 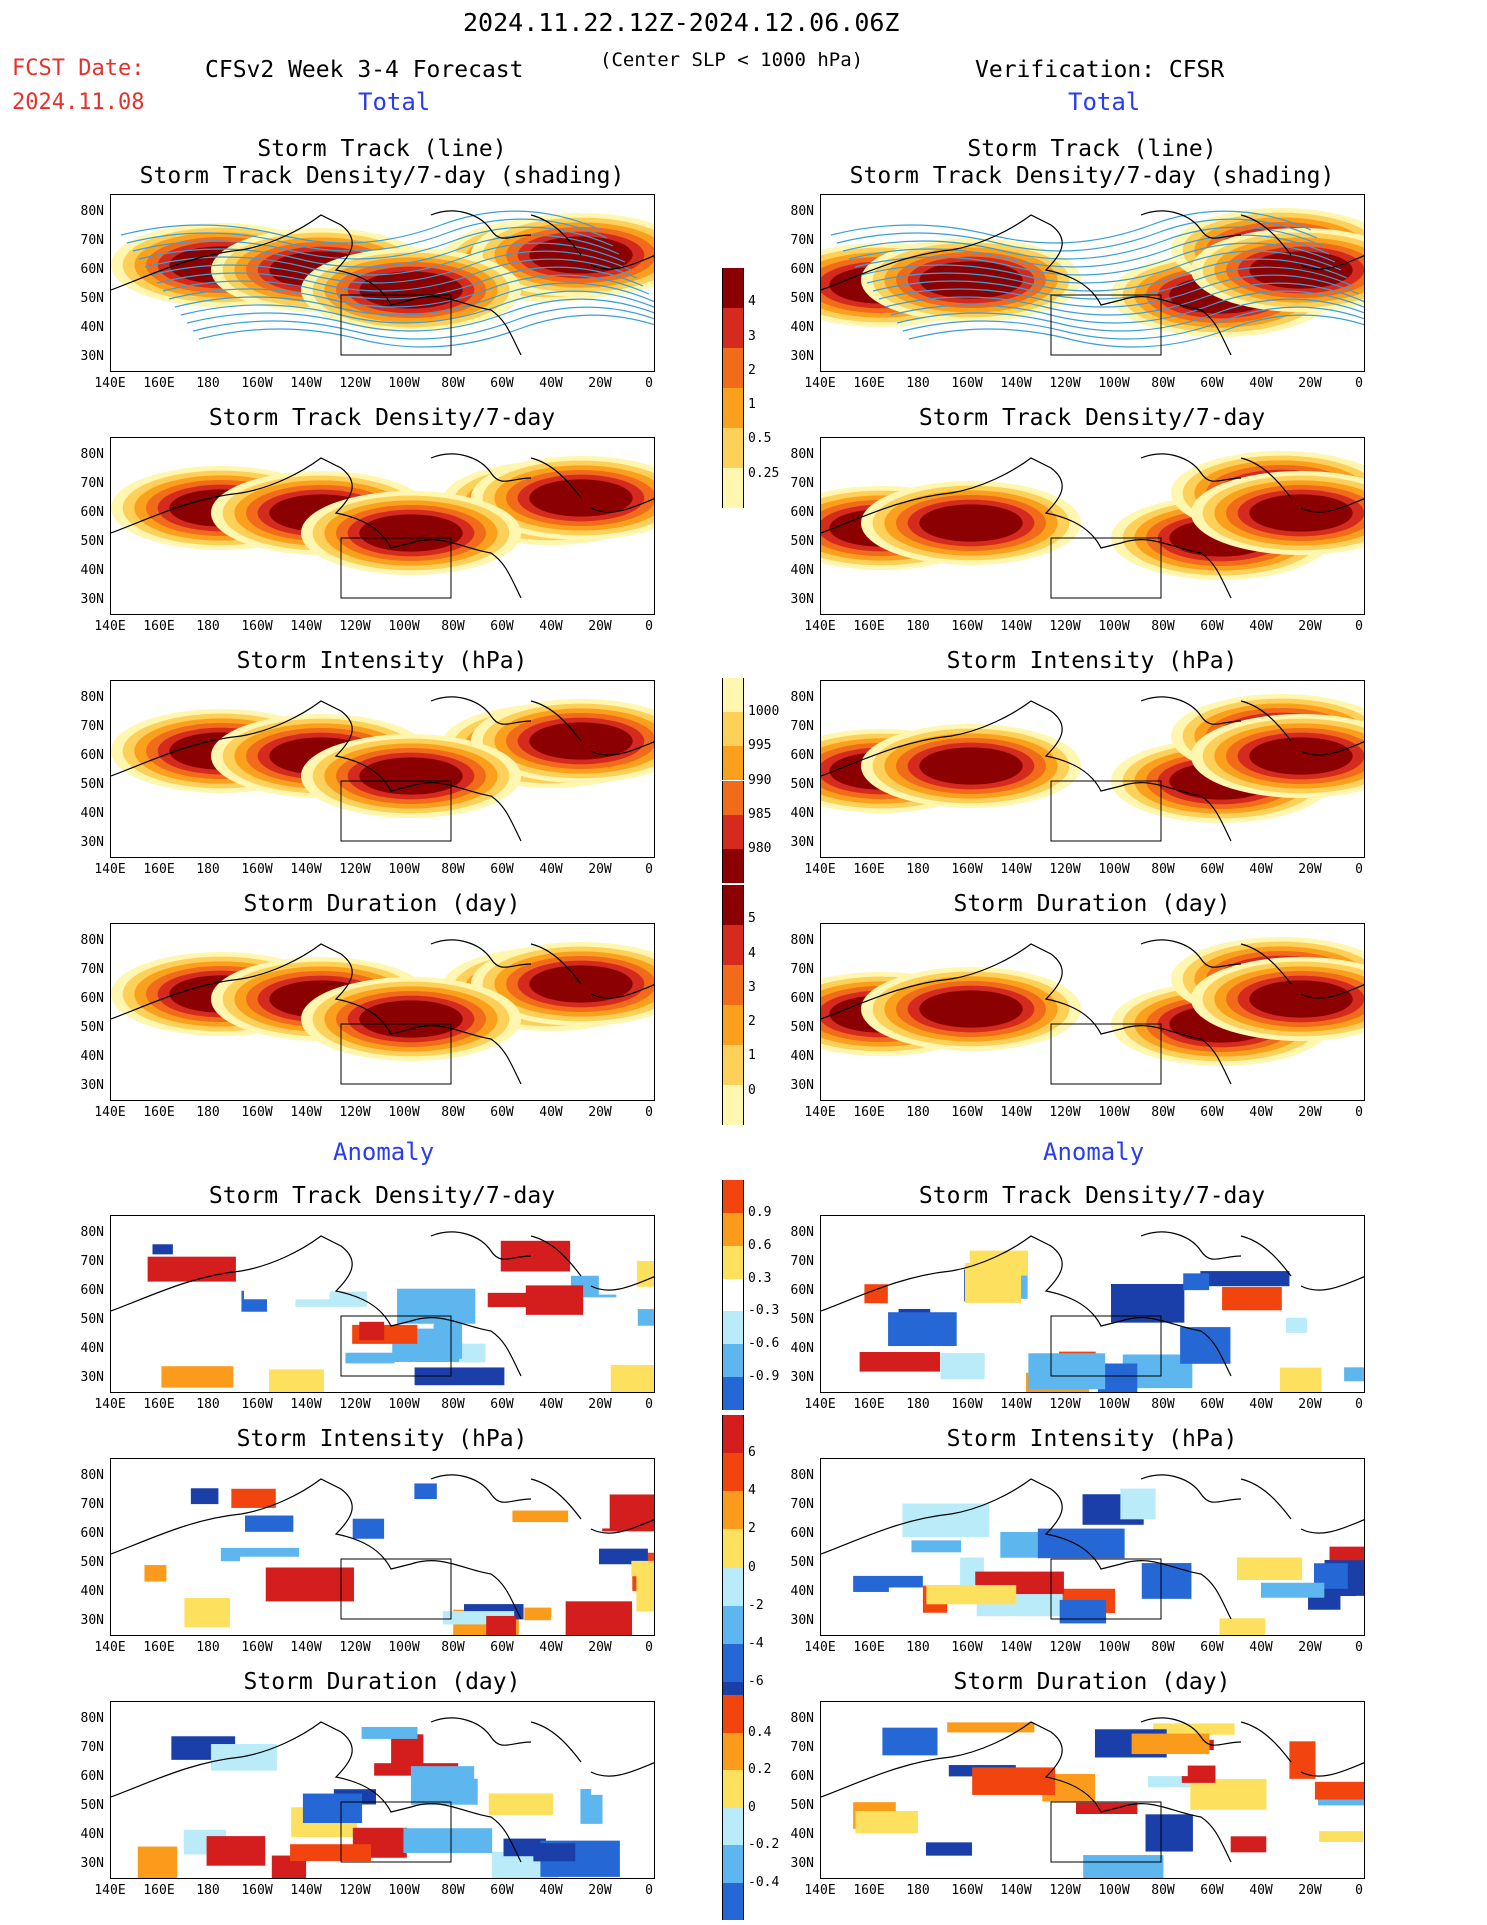 What do you see at coordinates (1016, 1890) in the screenshot?
I see `lon-label: 140W` at bounding box center [1016, 1890].